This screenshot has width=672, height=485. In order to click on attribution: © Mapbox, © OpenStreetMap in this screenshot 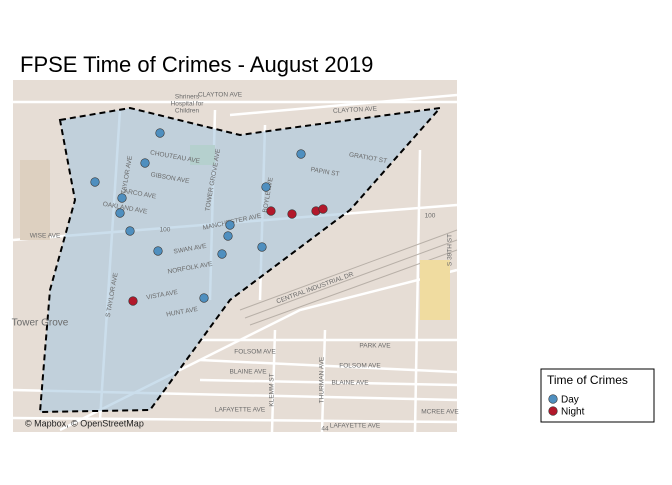, I will do `click(84, 423)`.